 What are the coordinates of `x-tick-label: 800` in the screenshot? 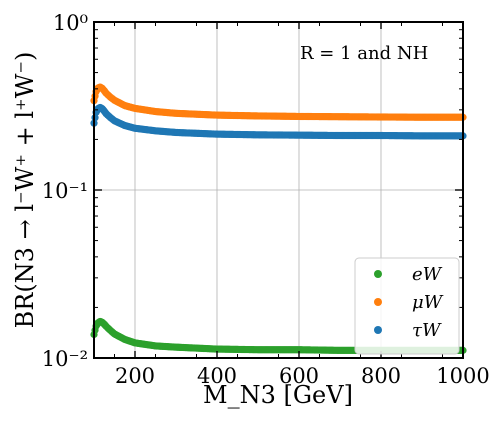 It's located at (381, 376).